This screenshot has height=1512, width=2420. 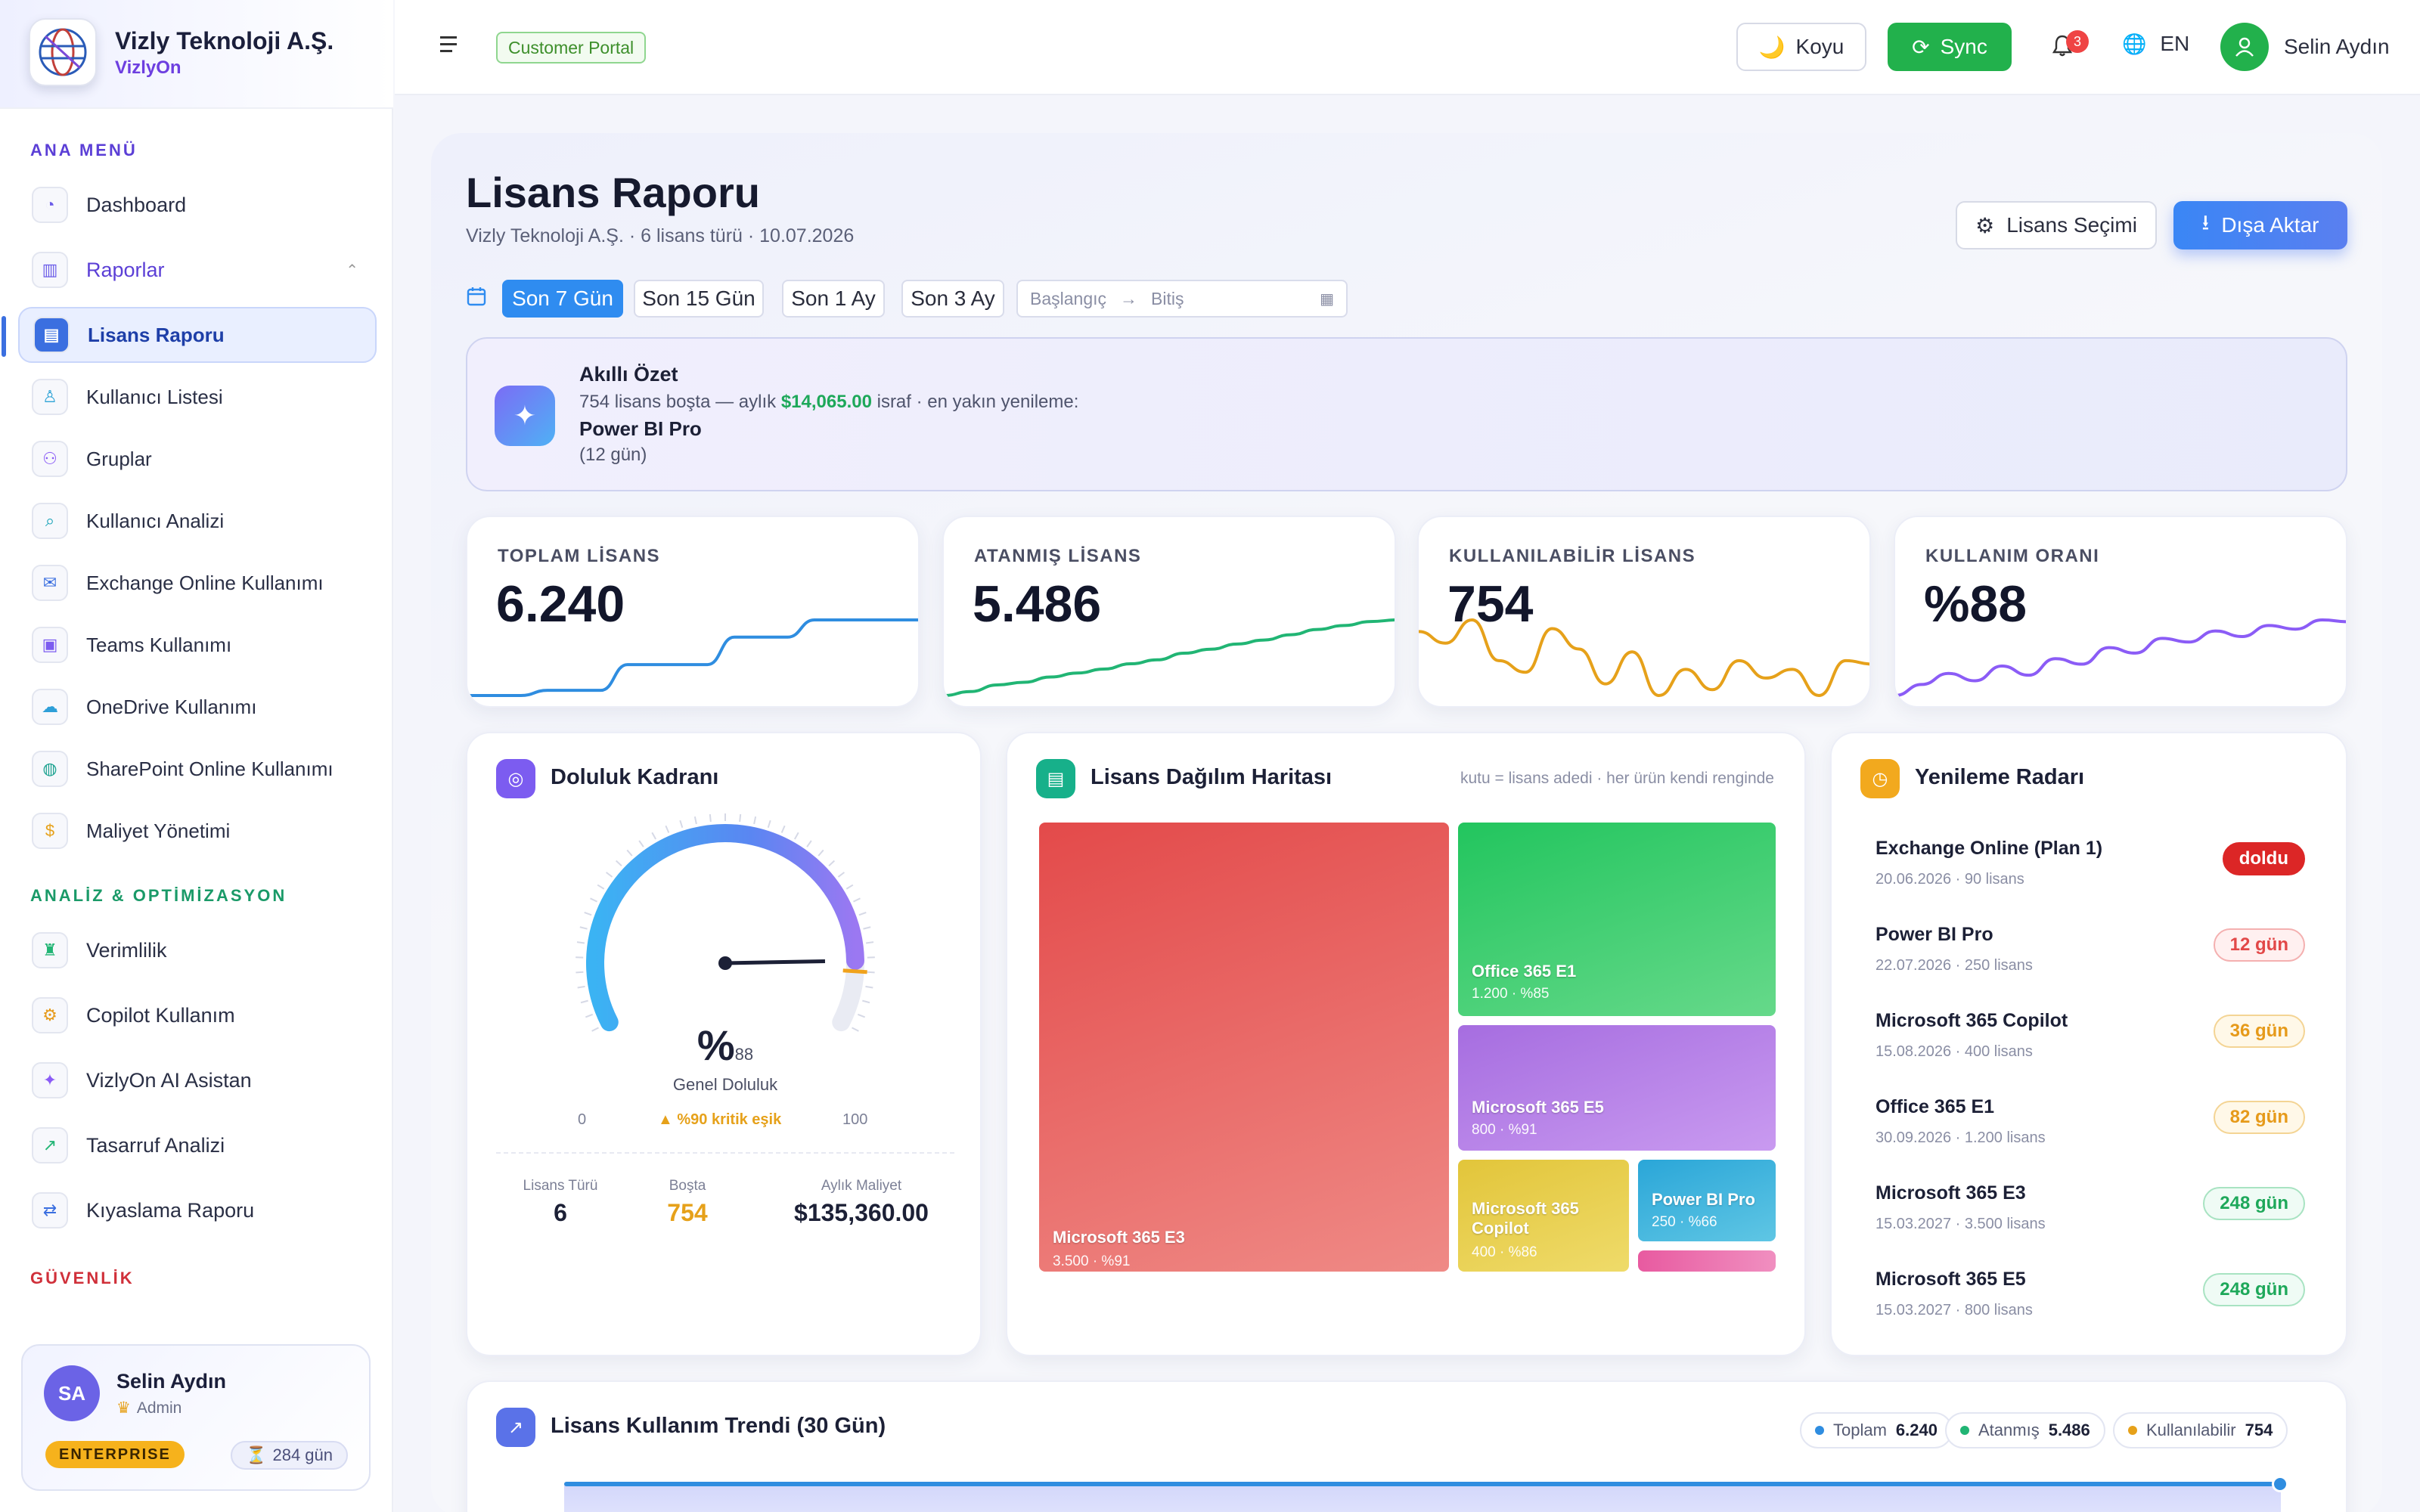 I want to click on sidebar-item-report-8: $ Maliyet Yönetimi, so click(x=197, y=831).